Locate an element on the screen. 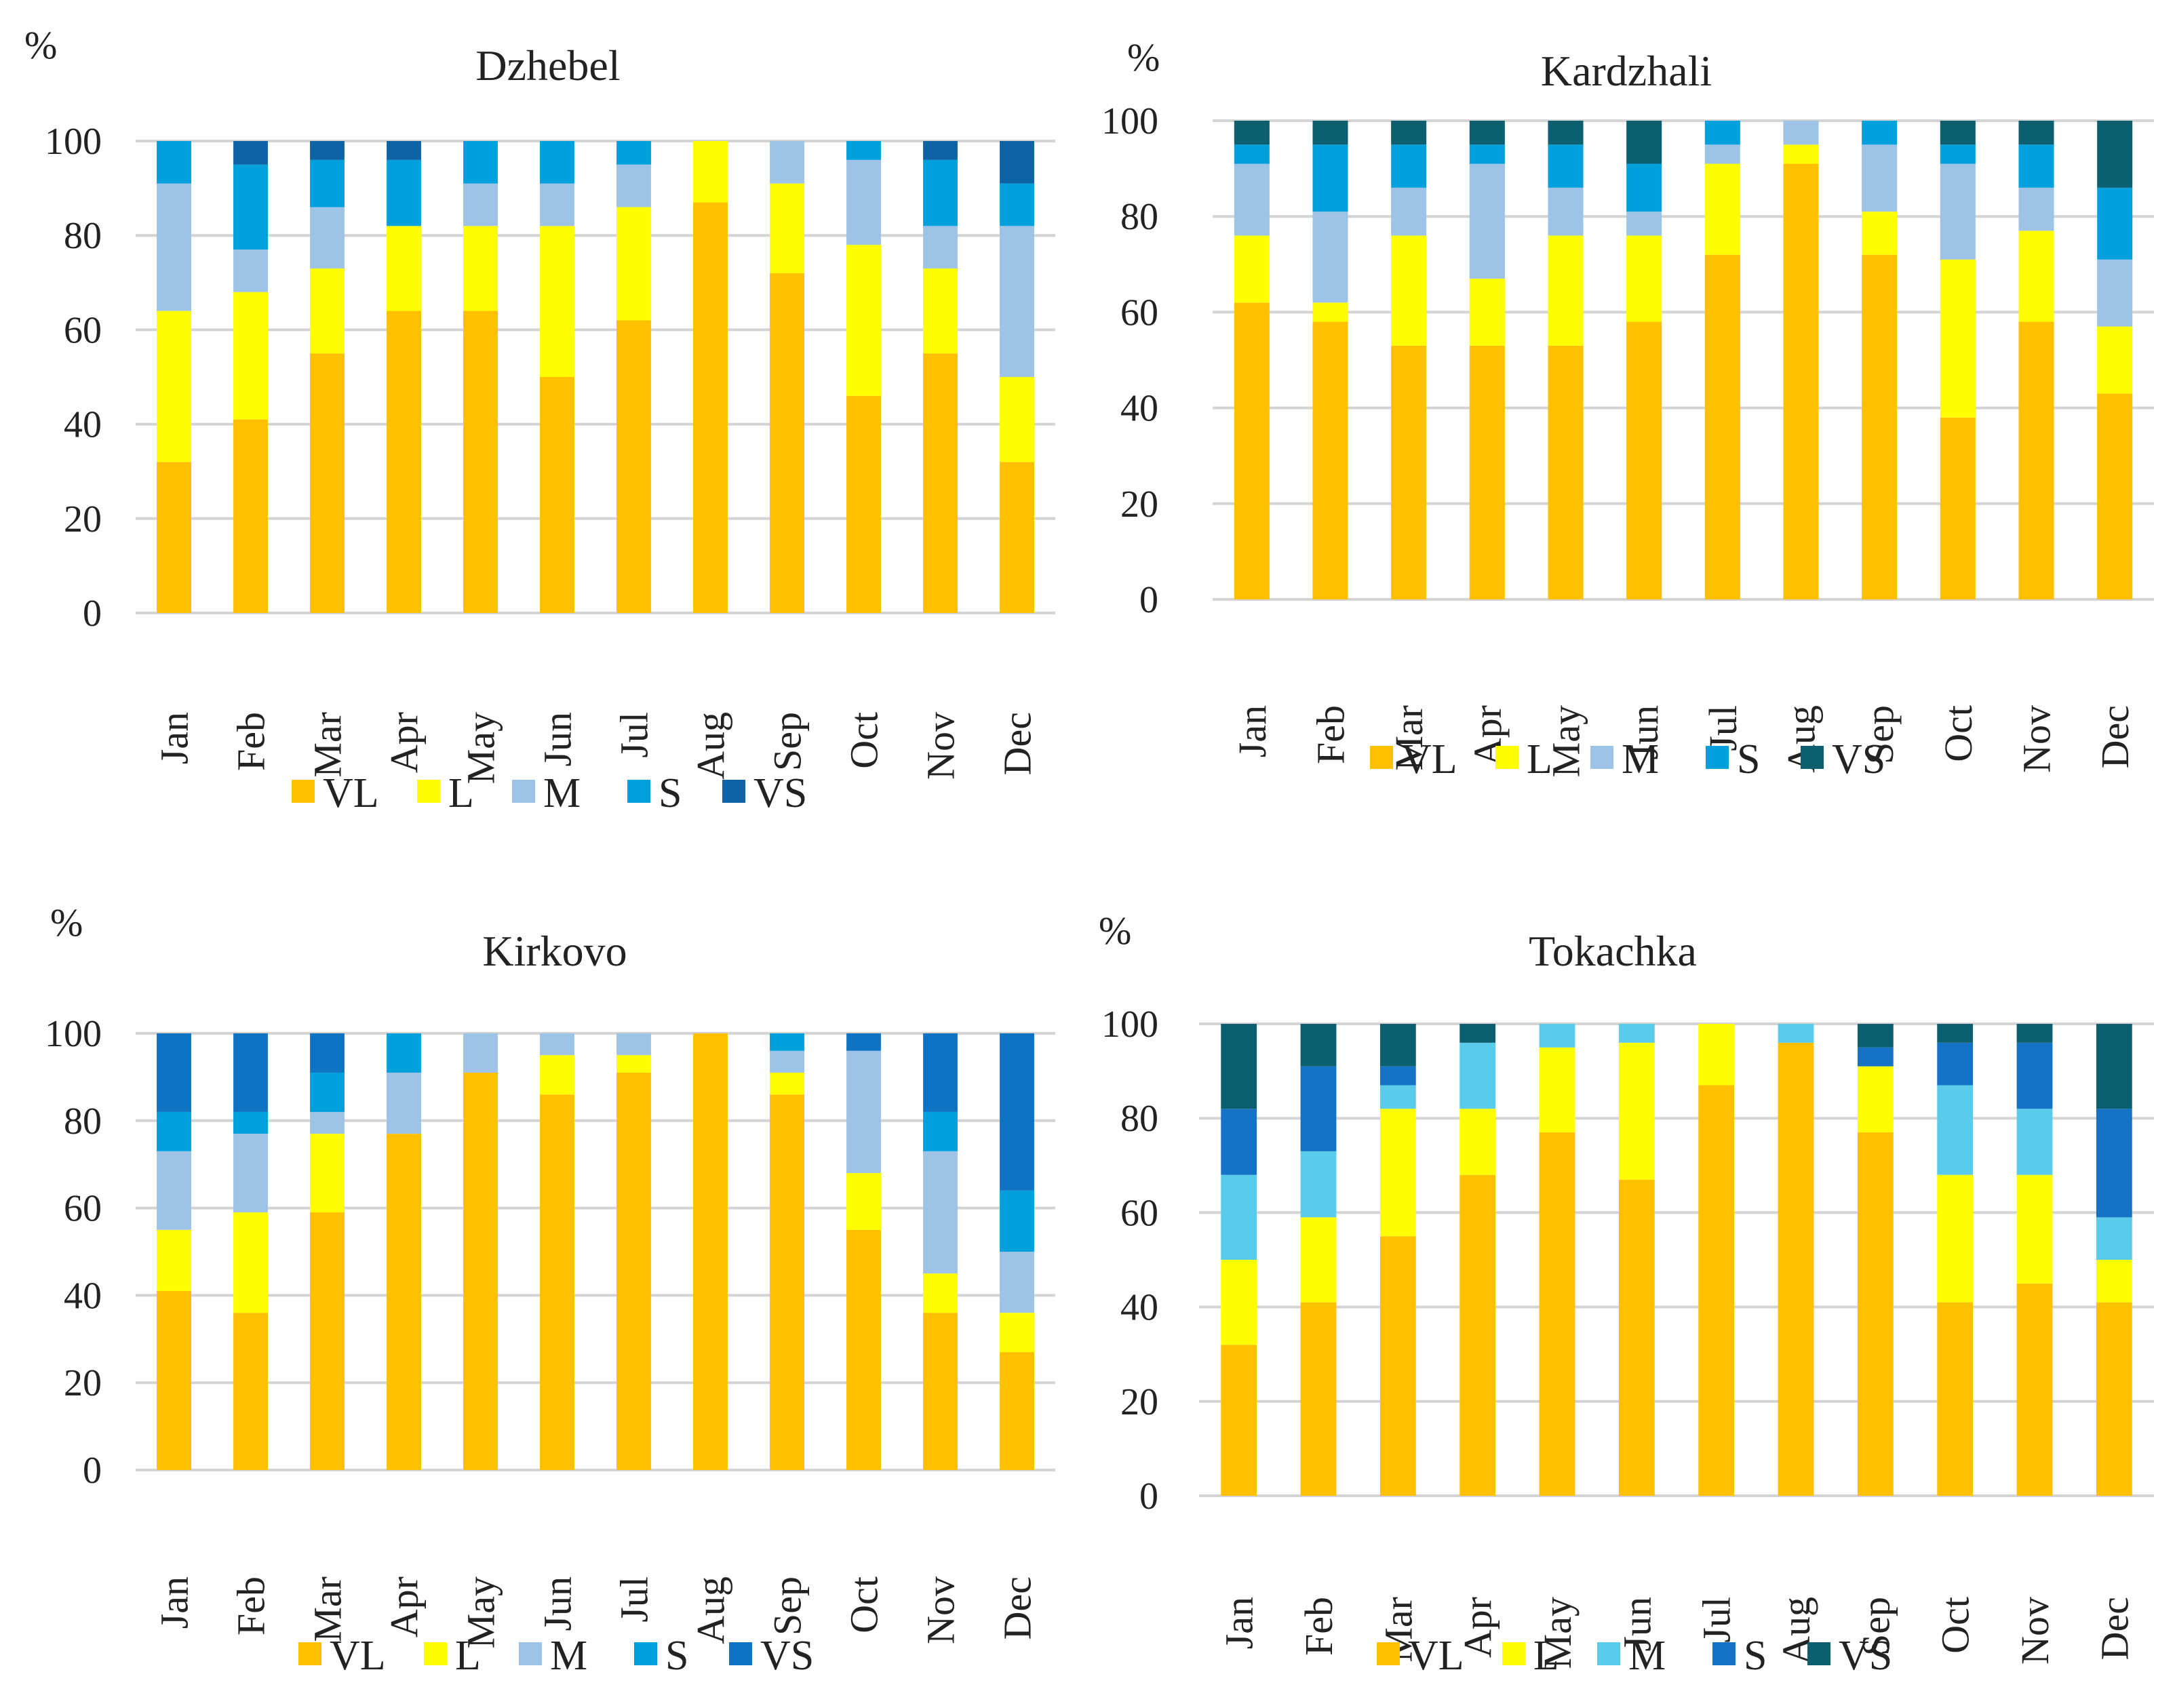 This screenshot has height=1708, width=2175. x-tick-label: Nov is located at coordinates (2035, 1631).